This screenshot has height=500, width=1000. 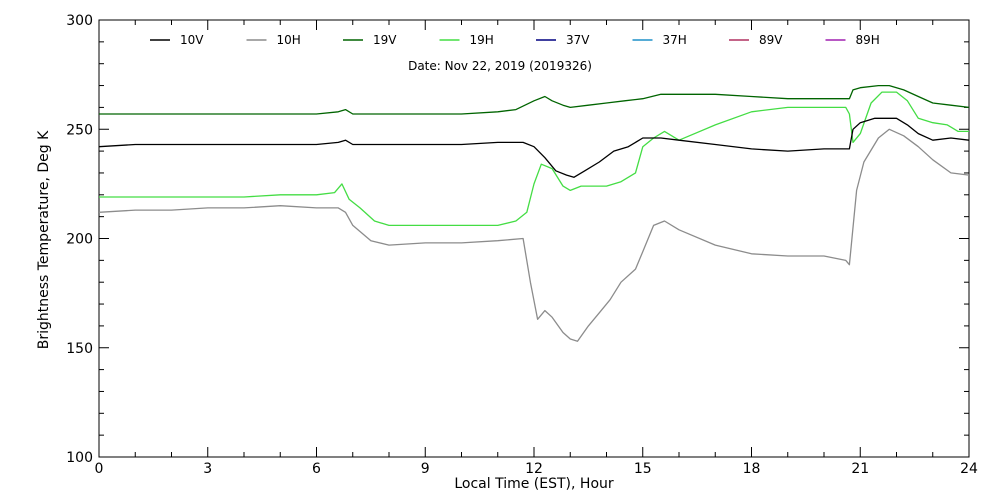 What do you see at coordinates (79, 21) in the screenshot?
I see `y-tick-label: 300` at bounding box center [79, 21].